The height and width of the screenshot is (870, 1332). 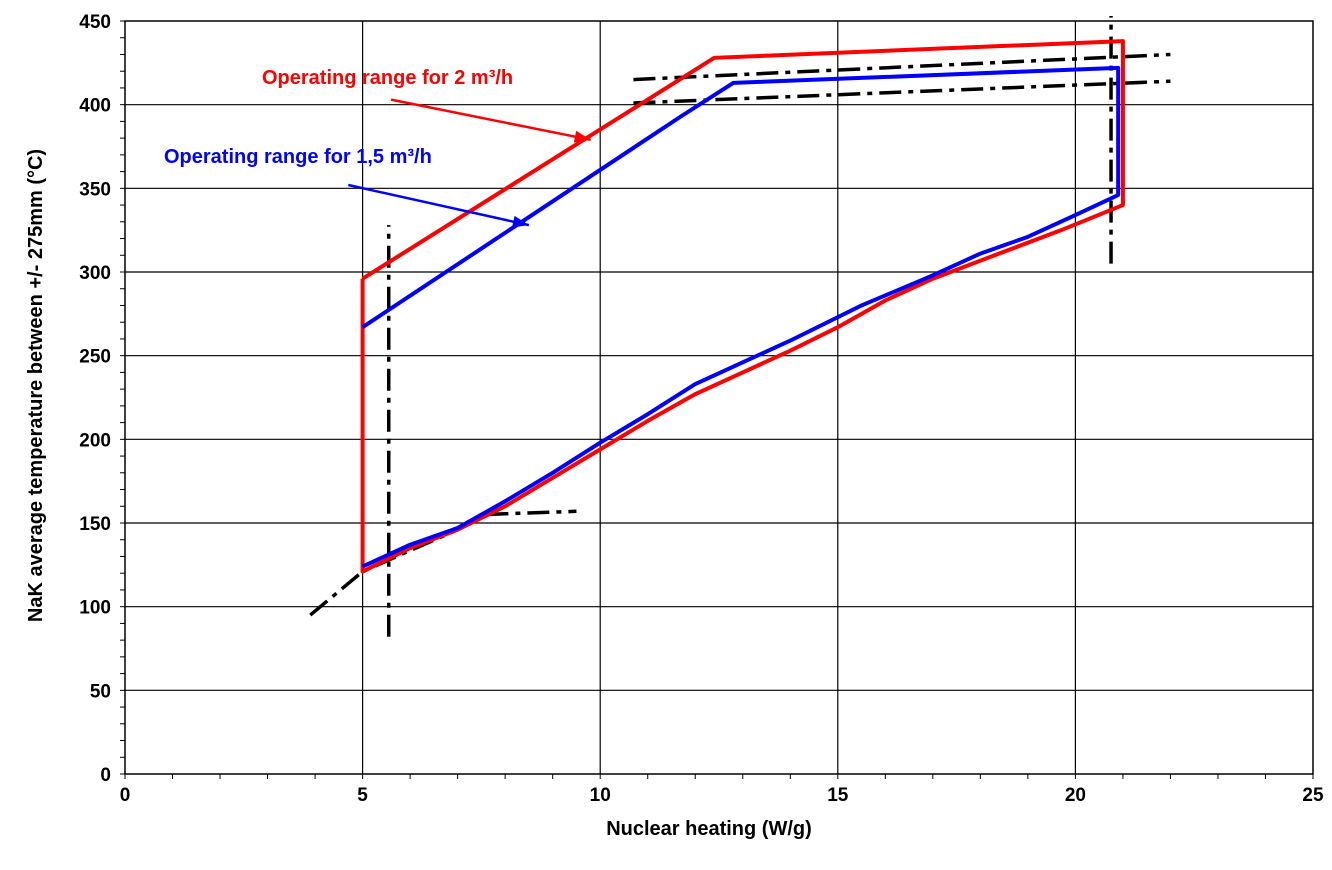 I want to click on x-tick-label: 15, so click(x=838, y=795).